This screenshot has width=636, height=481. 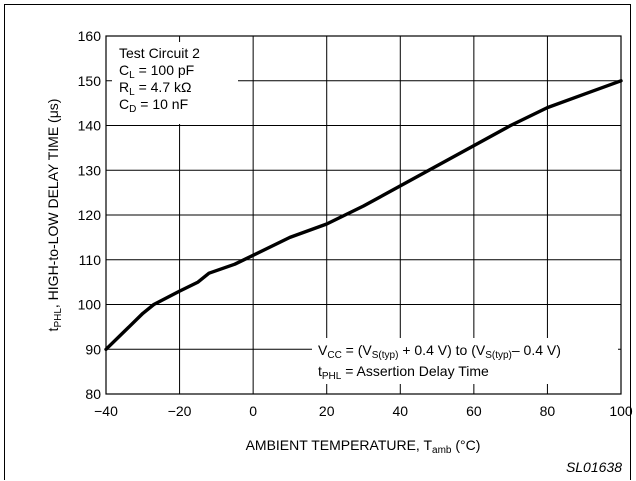 I want to click on x-tick-label: 40, so click(x=400, y=411).